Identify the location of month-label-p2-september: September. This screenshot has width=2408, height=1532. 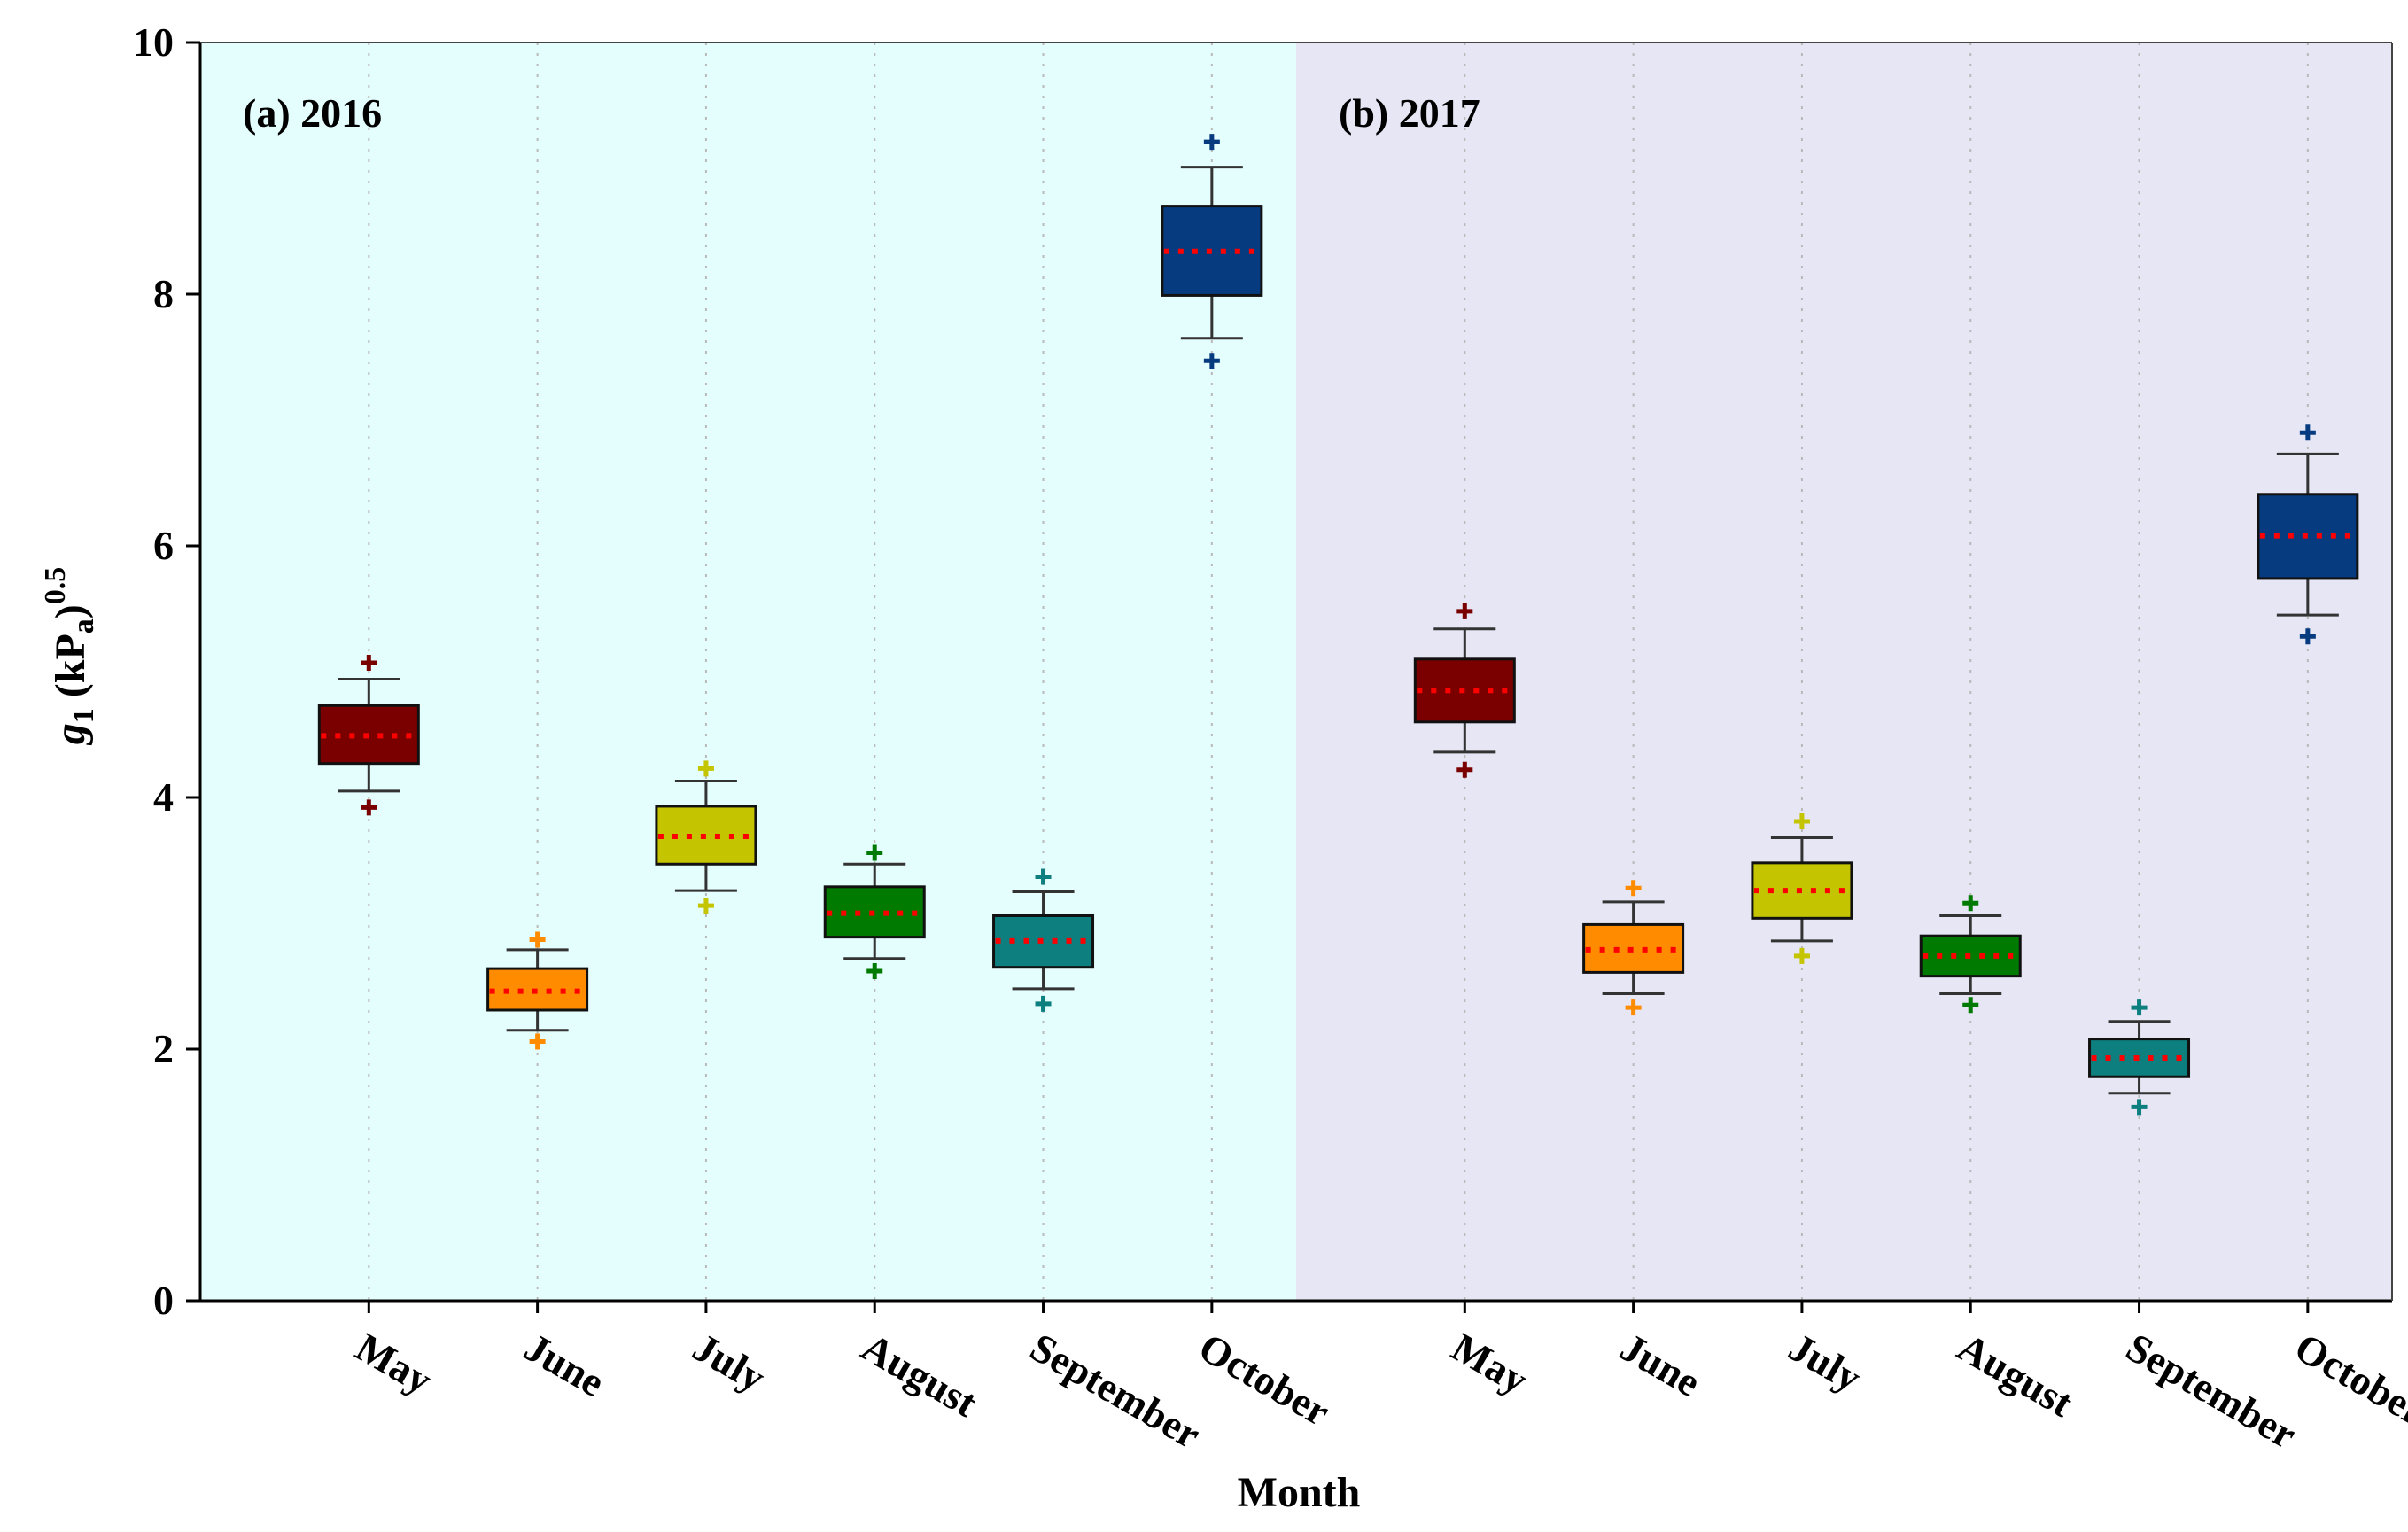
(2211, 1390).